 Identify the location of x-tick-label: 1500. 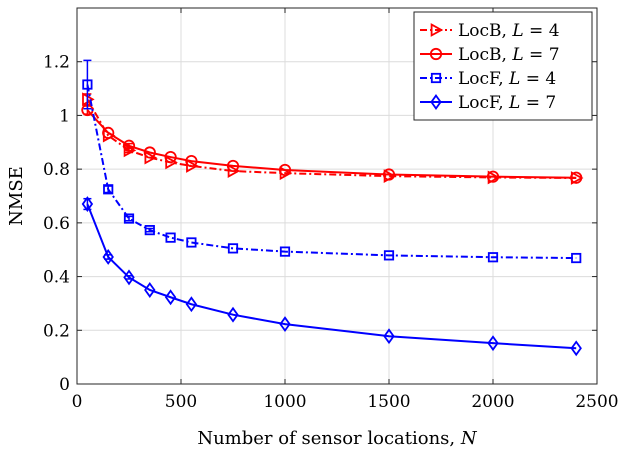
(388, 402).